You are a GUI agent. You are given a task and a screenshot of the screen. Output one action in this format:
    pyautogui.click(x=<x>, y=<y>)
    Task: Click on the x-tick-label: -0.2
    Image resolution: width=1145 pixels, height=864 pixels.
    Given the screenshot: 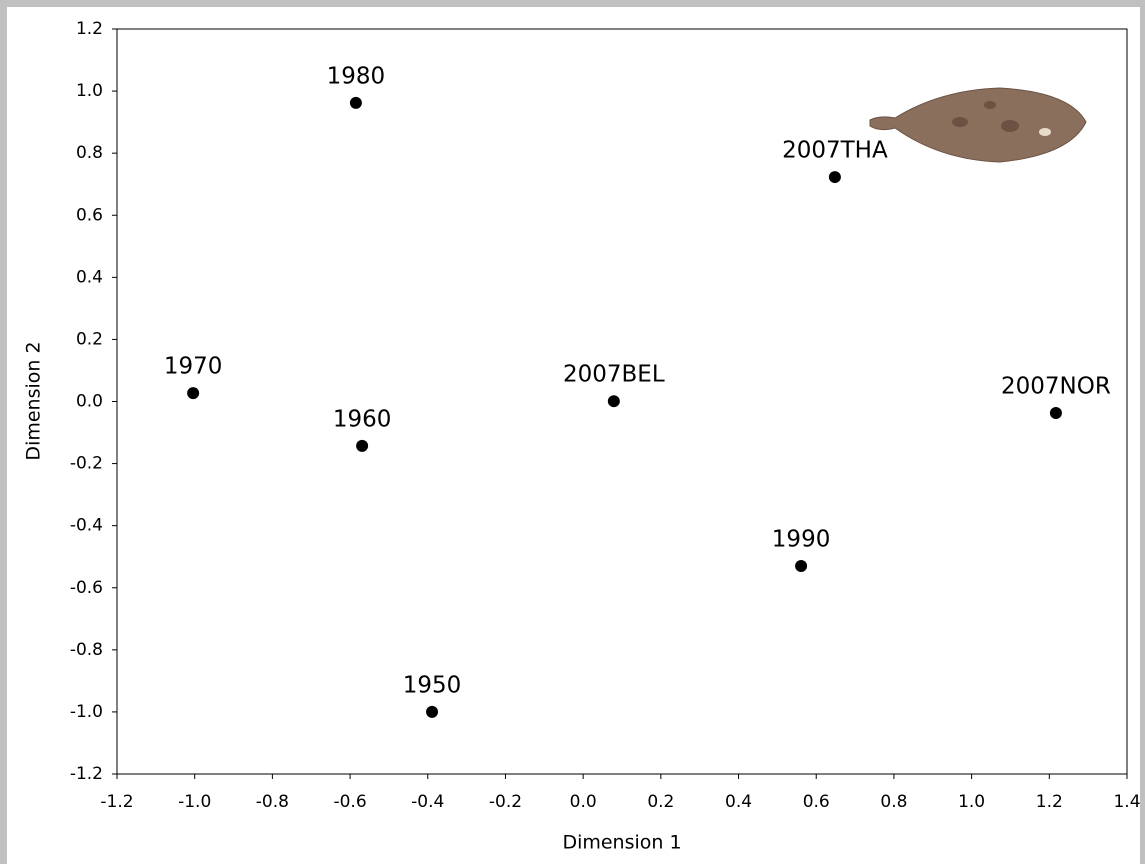 What is the action you would take?
    pyautogui.click(x=505, y=802)
    